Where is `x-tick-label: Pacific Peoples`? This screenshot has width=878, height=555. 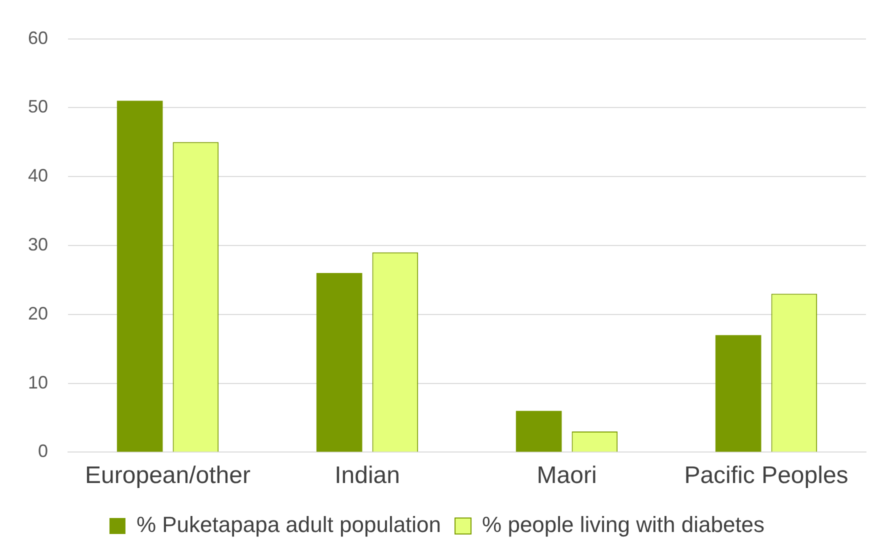 x-tick-label: Pacific Peoples is located at coordinates (766, 476).